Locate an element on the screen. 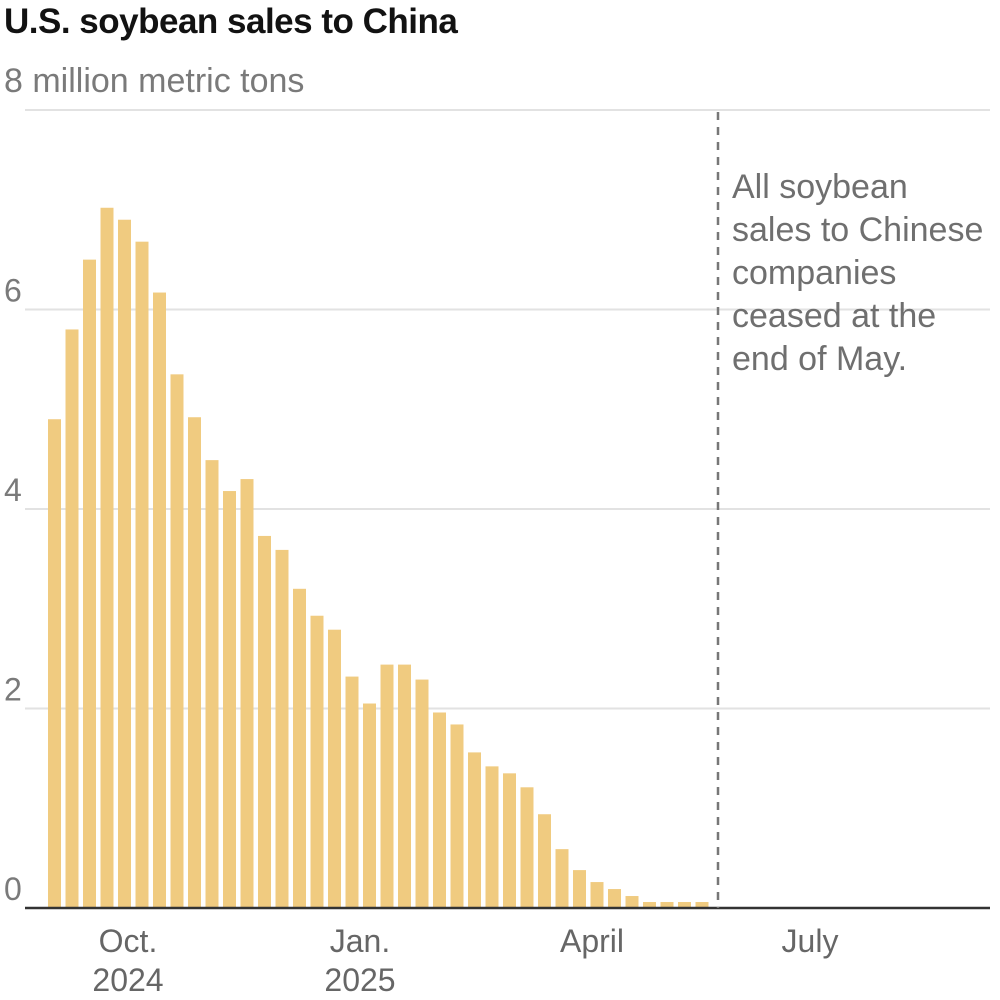 This screenshot has width=1000, height=1000. x-tick-label: Jan. is located at coordinates (360, 941).